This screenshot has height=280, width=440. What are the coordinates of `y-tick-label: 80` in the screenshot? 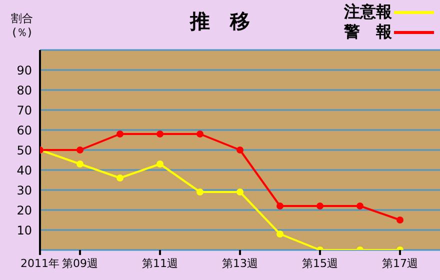 It's located at (24, 90).